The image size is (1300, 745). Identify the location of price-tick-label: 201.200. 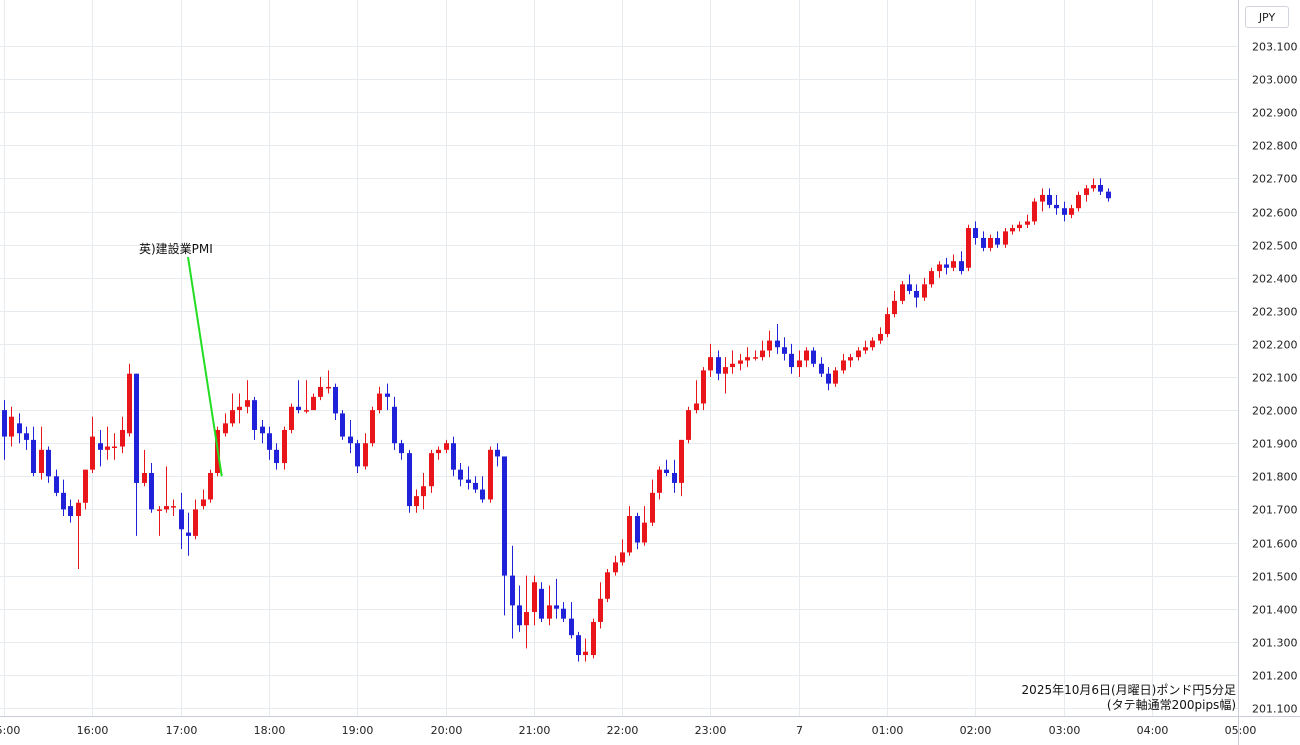
(1275, 676).